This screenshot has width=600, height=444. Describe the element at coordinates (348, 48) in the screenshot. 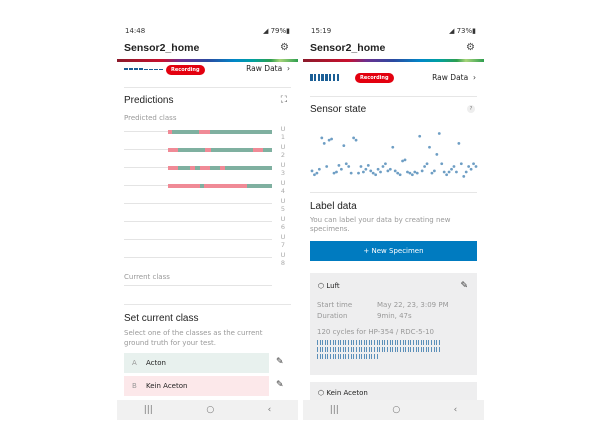

I see `app-title: Sensor2_home` at that location.